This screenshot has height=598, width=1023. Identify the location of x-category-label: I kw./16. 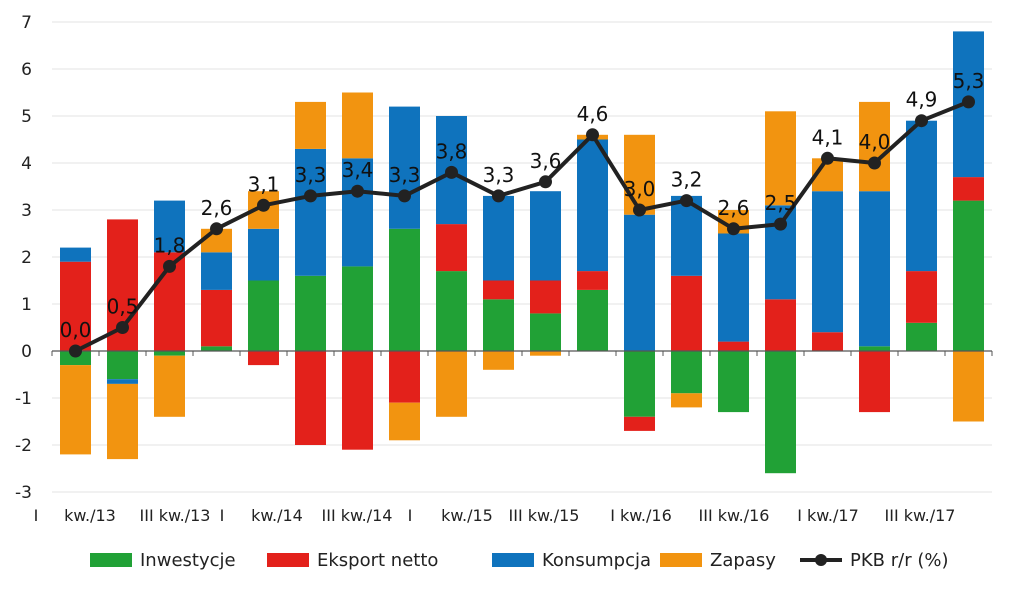
(641, 515).